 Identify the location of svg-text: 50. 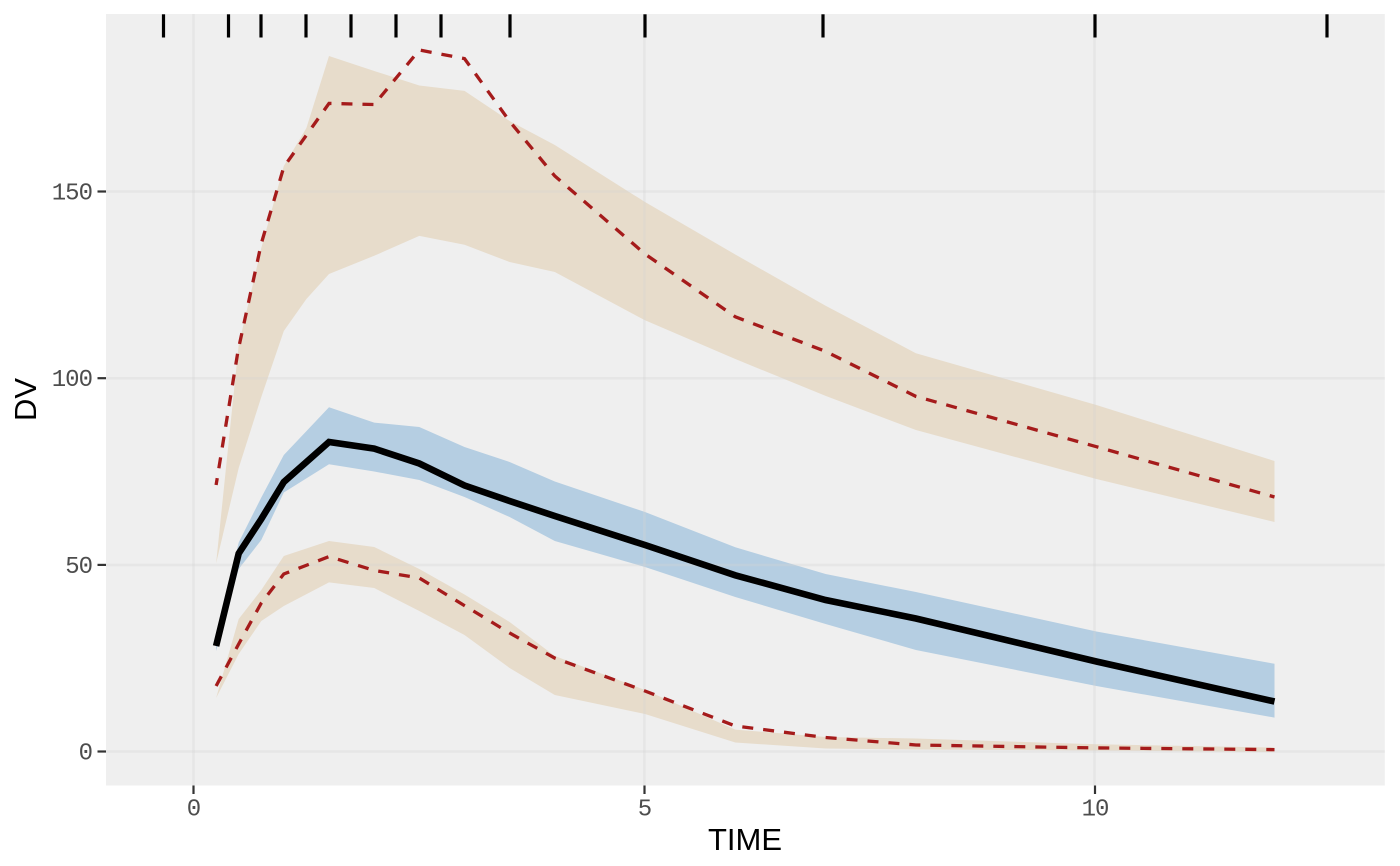
(78, 567).